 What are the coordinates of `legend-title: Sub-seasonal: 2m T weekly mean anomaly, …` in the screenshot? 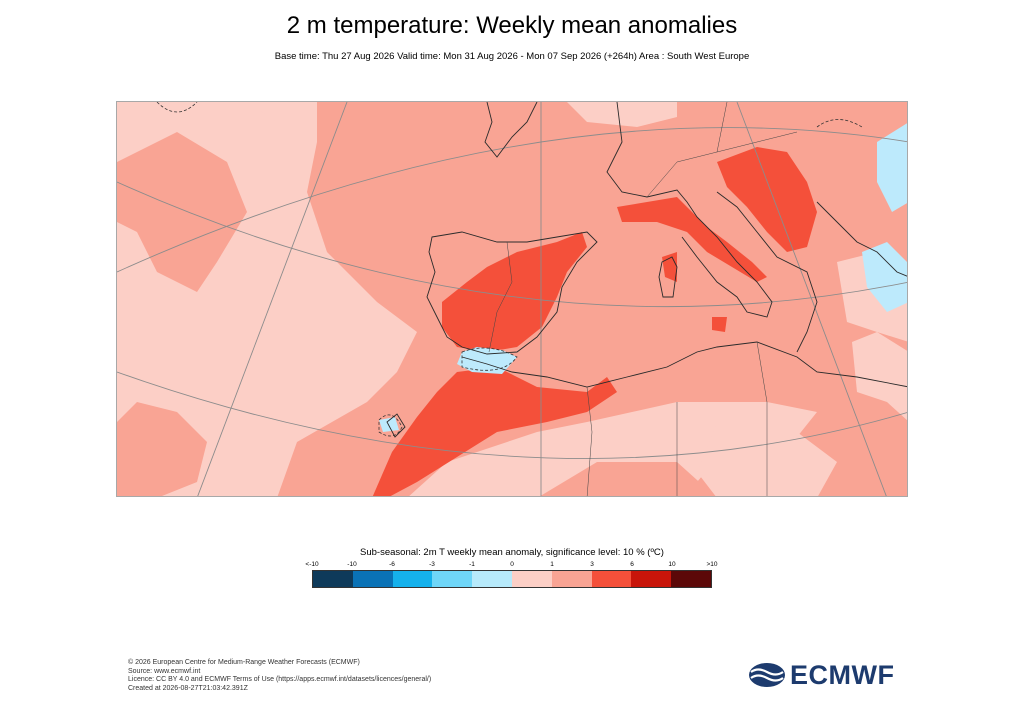 It's located at (512, 552).